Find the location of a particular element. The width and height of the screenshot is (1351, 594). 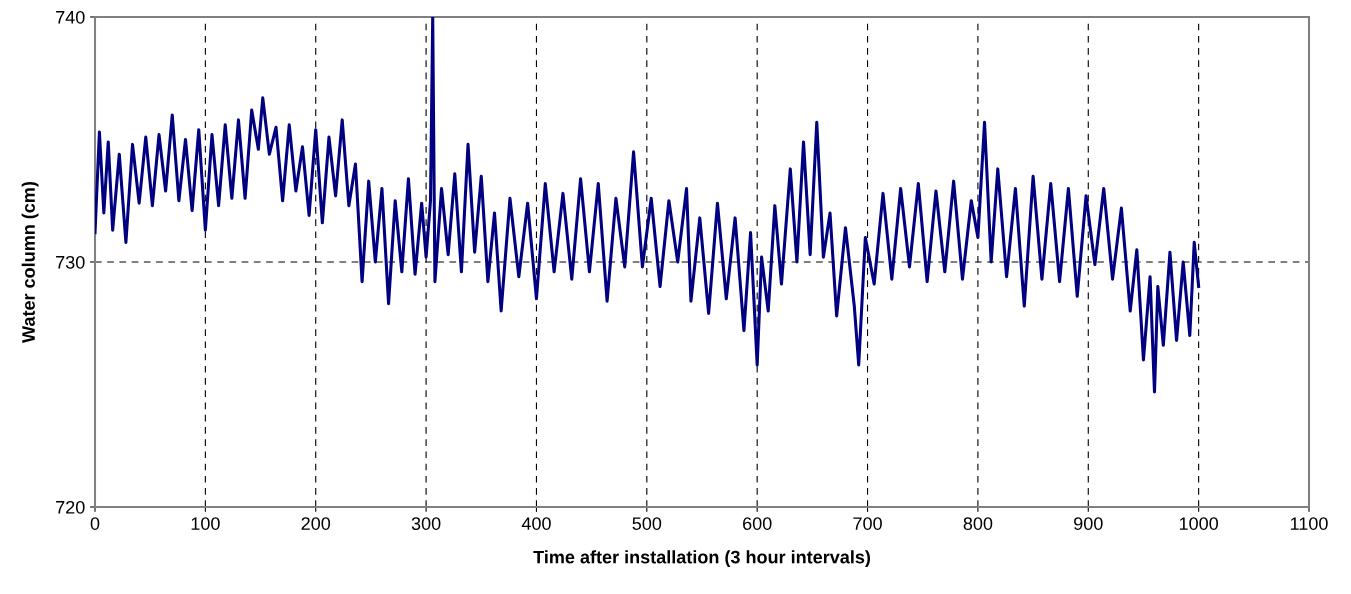

x-tick-label: 700 is located at coordinates (867, 523).